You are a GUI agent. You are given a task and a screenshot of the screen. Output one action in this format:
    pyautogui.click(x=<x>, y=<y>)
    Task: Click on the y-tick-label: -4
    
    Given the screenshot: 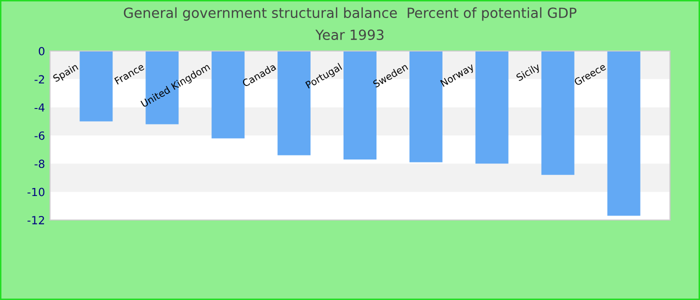 What is the action you would take?
    pyautogui.click(x=39, y=107)
    